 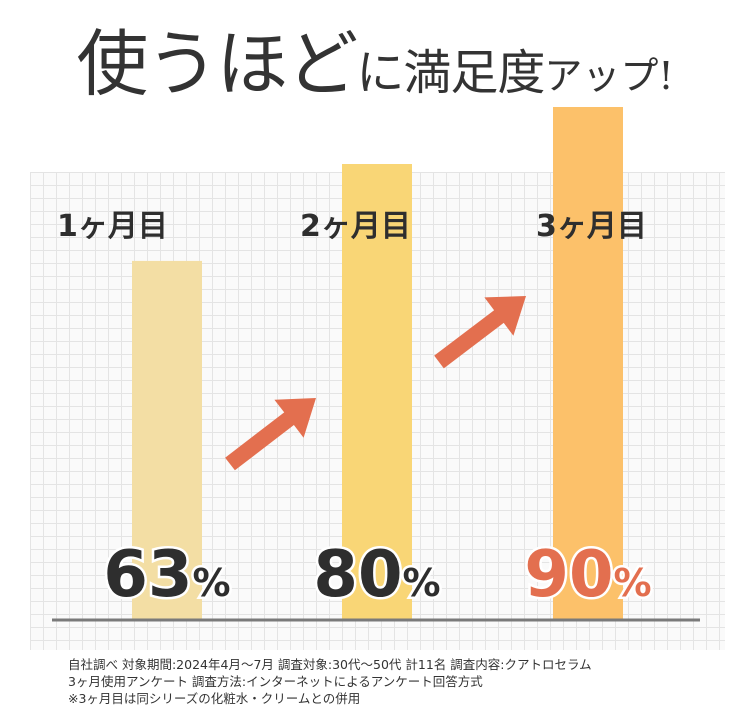 What do you see at coordinates (211, 583) in the screenshot?
I see `value-unit-1: %` at bounding box center [211, 583].